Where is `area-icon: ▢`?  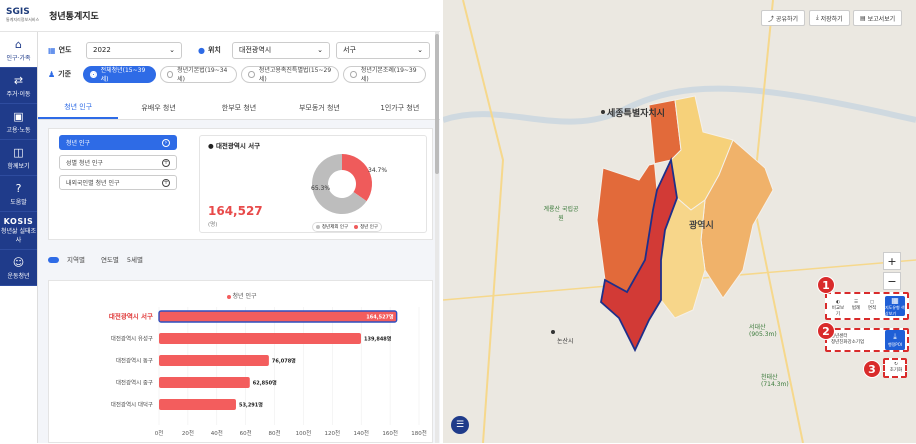
area-icon: ▢ is located at coordinates (872, 302).